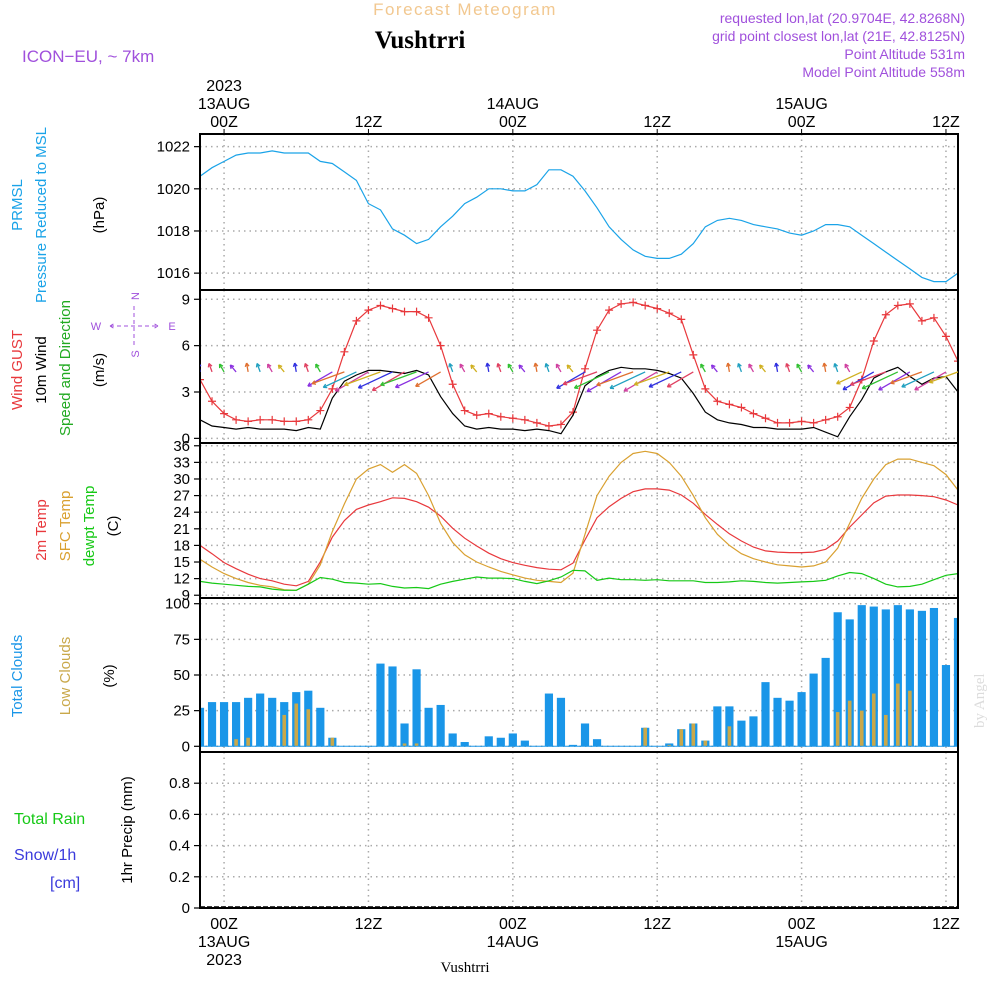  Describe the element at coordinates (88, 56) in the screenshot. I see `model-label: ICON−EU, ~ 7km` at that location.